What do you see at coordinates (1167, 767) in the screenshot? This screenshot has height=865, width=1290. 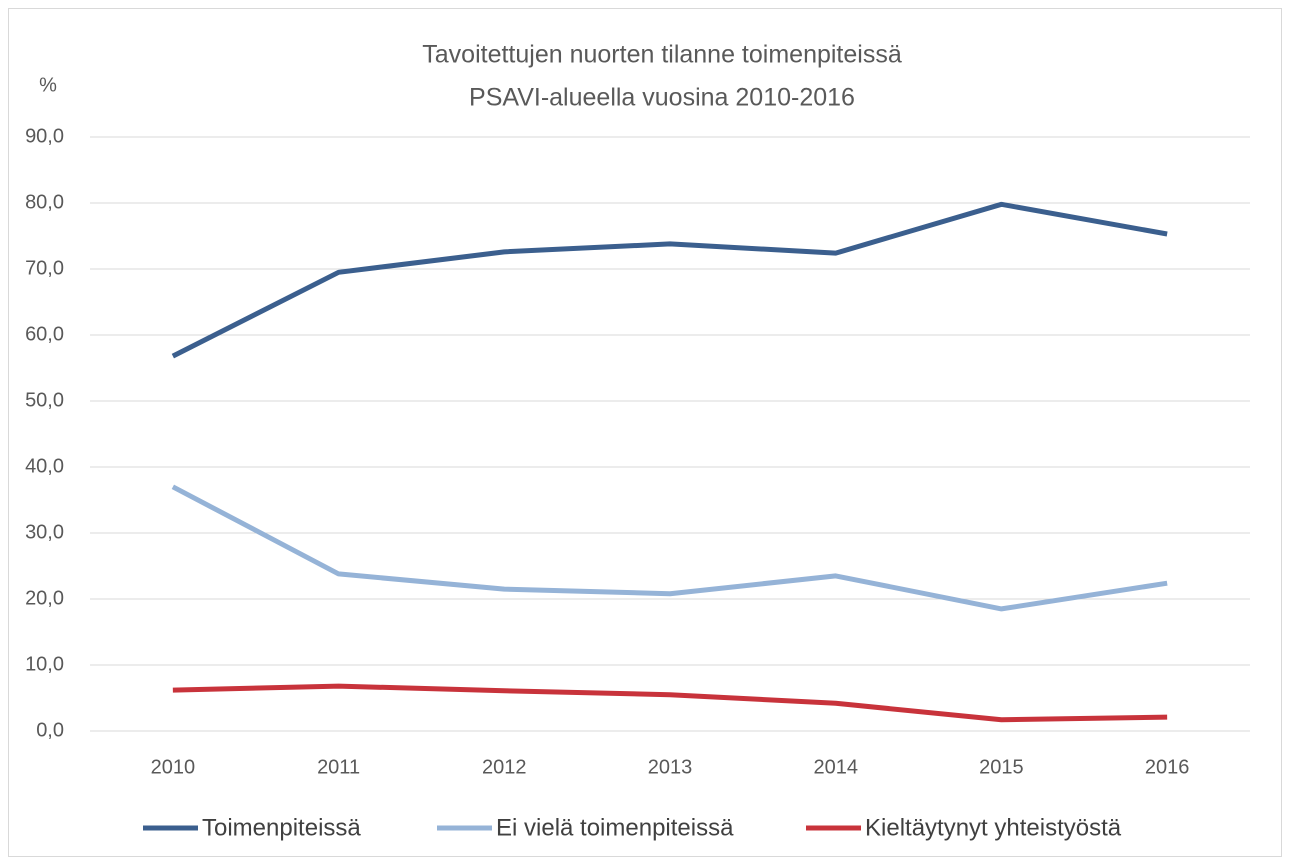 I see `x-tick-label: 2016` at bounding box center [1167, 767].